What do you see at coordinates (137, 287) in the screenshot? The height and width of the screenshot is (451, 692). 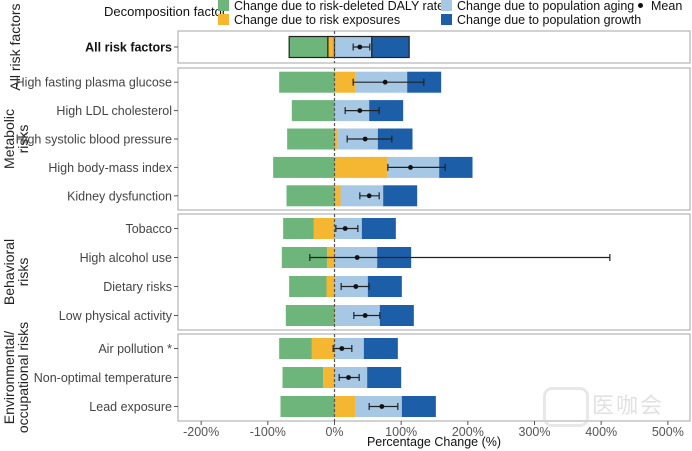 I see `row-label: Dietary risks` at bounding box center [137, 287].